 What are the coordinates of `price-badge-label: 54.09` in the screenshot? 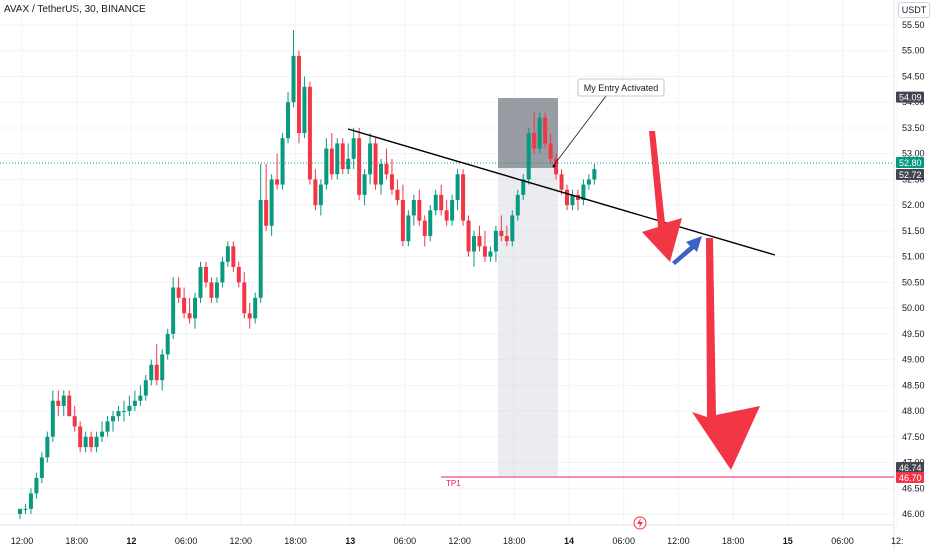 It's located at (910, 98).